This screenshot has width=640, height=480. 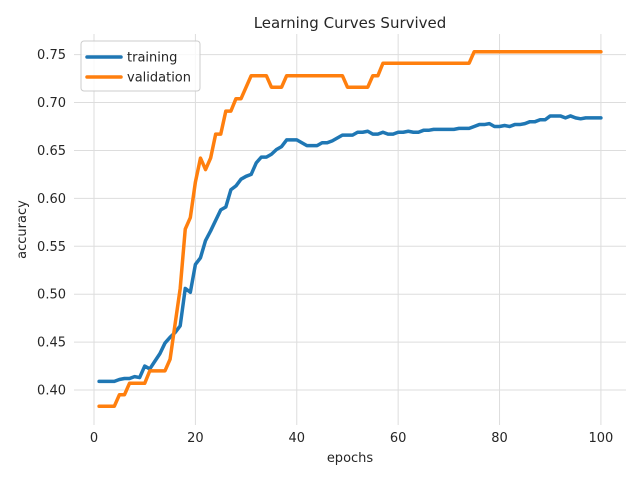 I want to click on y-tick-label: 0.60, so click(x=51, y=199).